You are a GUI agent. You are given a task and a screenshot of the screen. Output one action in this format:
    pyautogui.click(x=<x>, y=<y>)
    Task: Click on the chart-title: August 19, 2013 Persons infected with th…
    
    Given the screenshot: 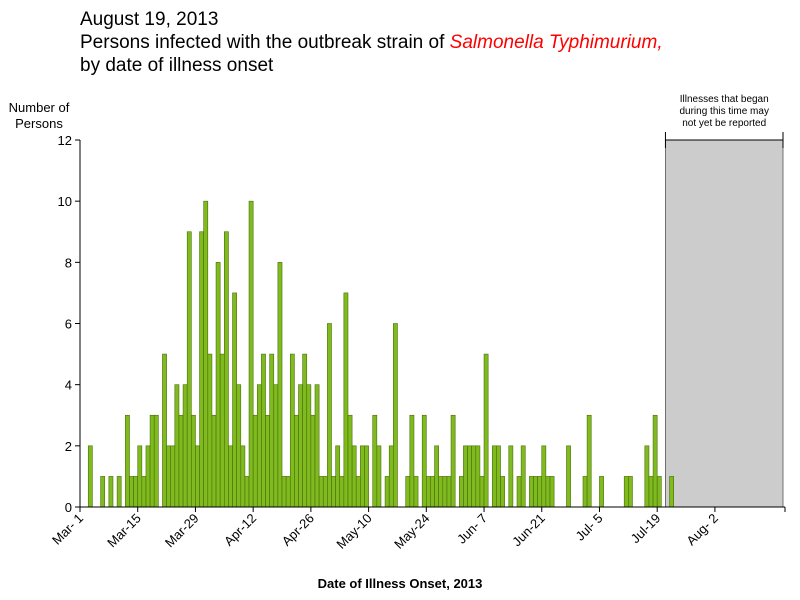 What is the action you would take?
    pyautogui.click(x=371, y=42)
    